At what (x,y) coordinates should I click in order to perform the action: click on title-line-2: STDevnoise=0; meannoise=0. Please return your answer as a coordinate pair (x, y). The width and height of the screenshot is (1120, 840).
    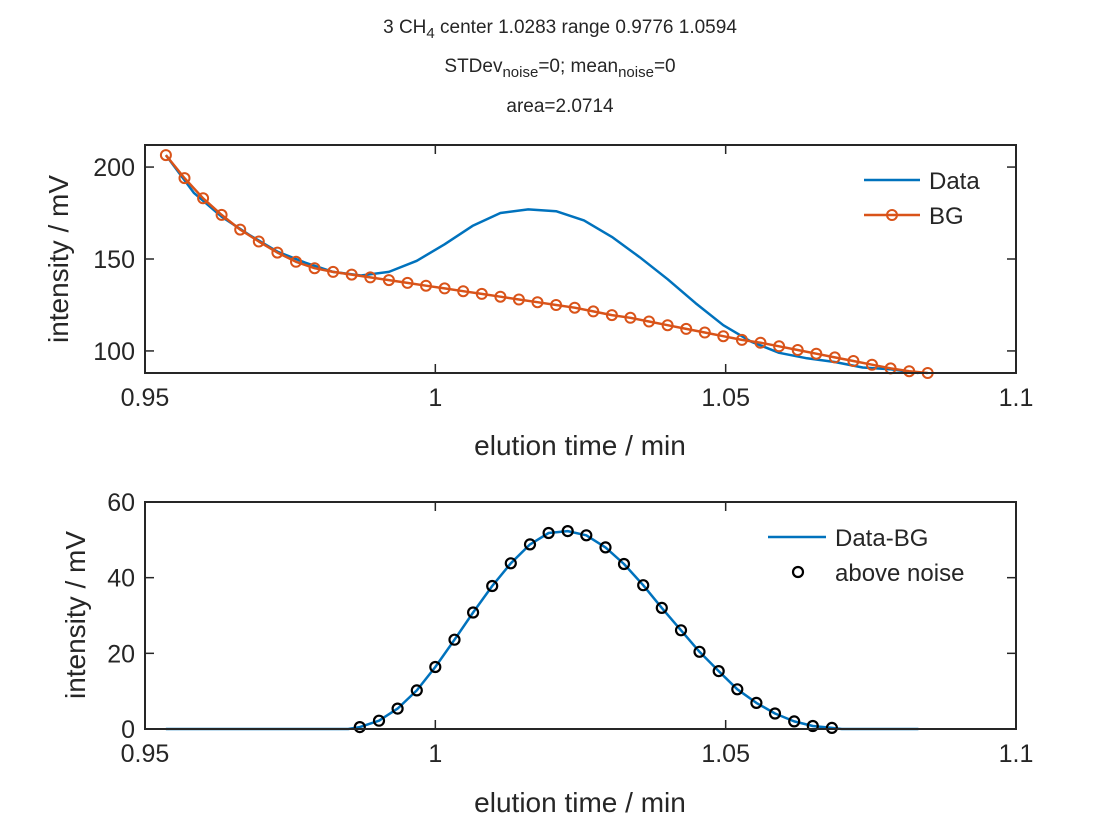
    Looking at the image, I should click on (559, 68).